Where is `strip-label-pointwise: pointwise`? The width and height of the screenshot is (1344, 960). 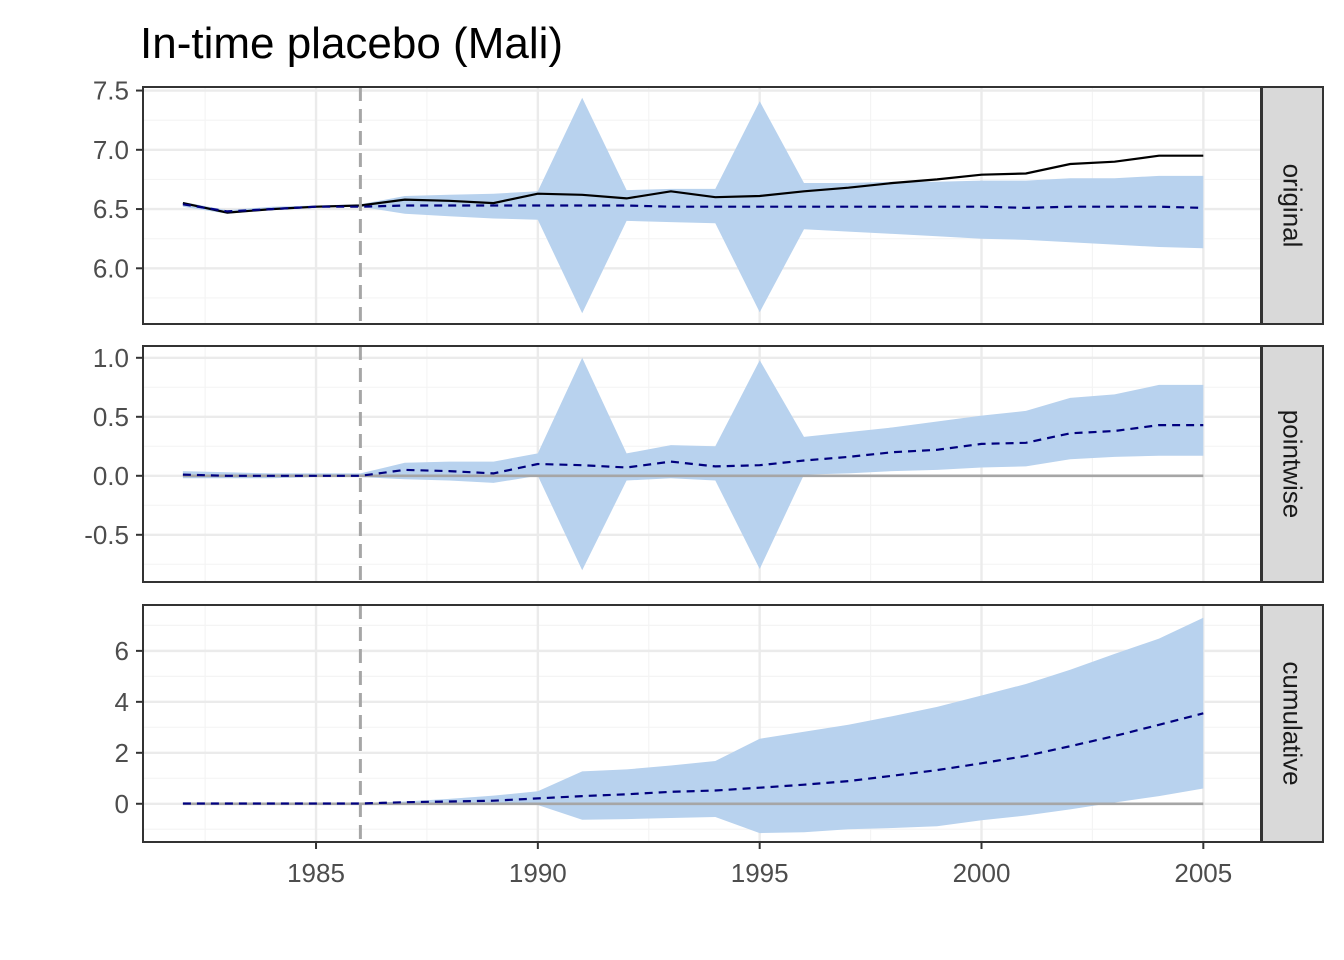 strip-label-pointwise: pointwise is located at coordinates (1293, 464).